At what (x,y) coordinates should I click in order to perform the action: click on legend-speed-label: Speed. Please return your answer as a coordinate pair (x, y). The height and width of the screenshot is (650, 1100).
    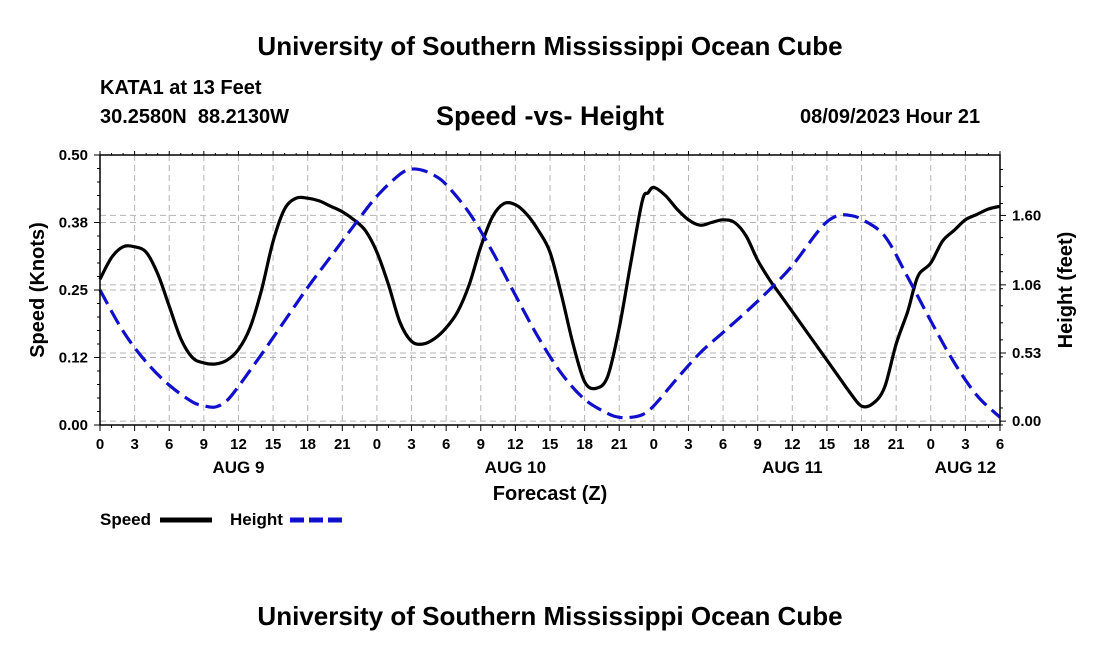
    Looking at the image, I should click on (125, 519).